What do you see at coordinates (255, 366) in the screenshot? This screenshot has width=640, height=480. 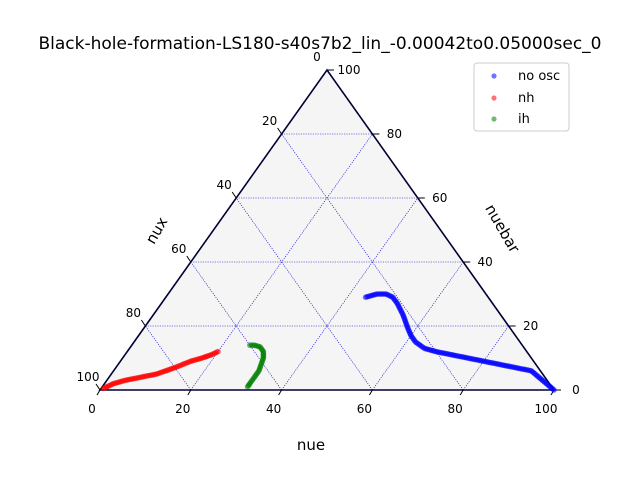 I see `series-ih` at bounding box center [255, 366].